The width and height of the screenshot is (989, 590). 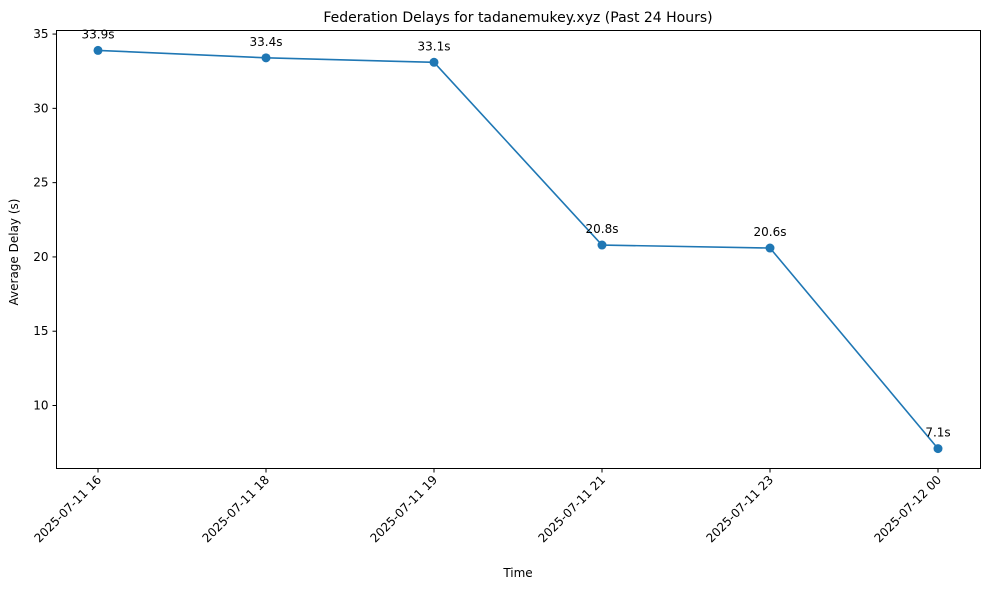 I want to click on y-axis: 10 15 20 25 30 35, so click(x=45, y=220).